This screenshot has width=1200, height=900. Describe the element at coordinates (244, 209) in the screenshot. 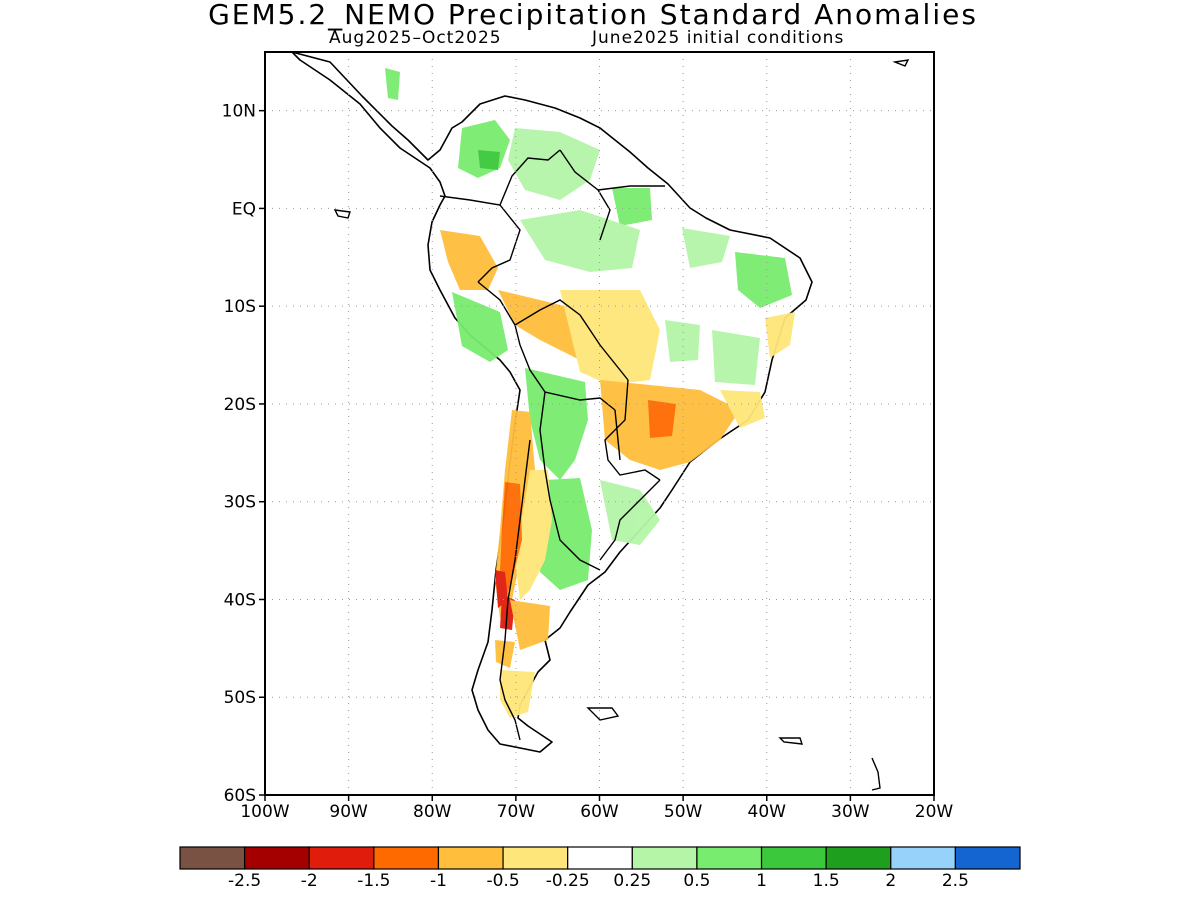

I see `lat-tick-label: EQ` at that location.